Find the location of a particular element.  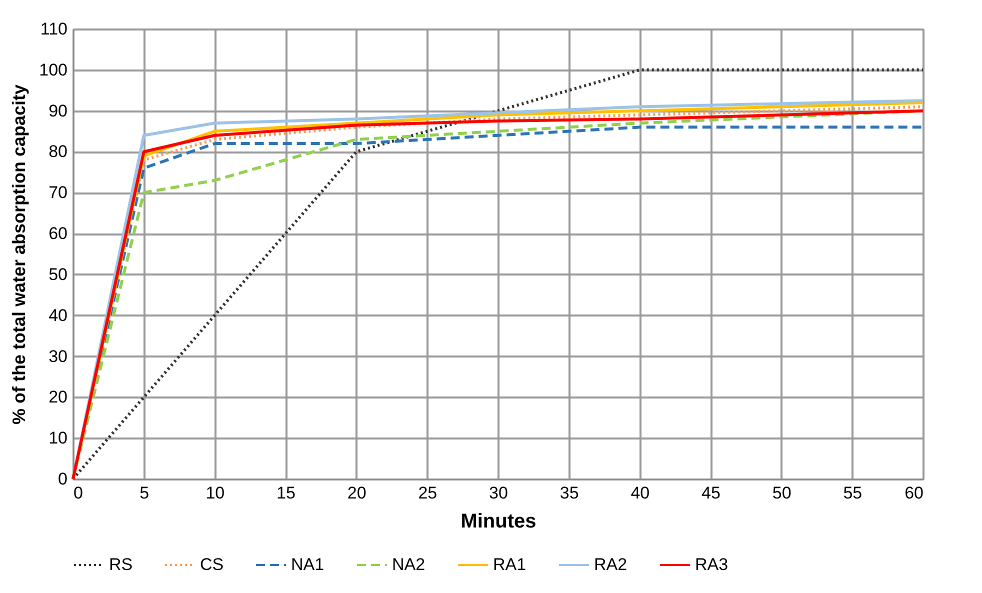

y-tick-label: 90 is located at coordinates (58, 110).